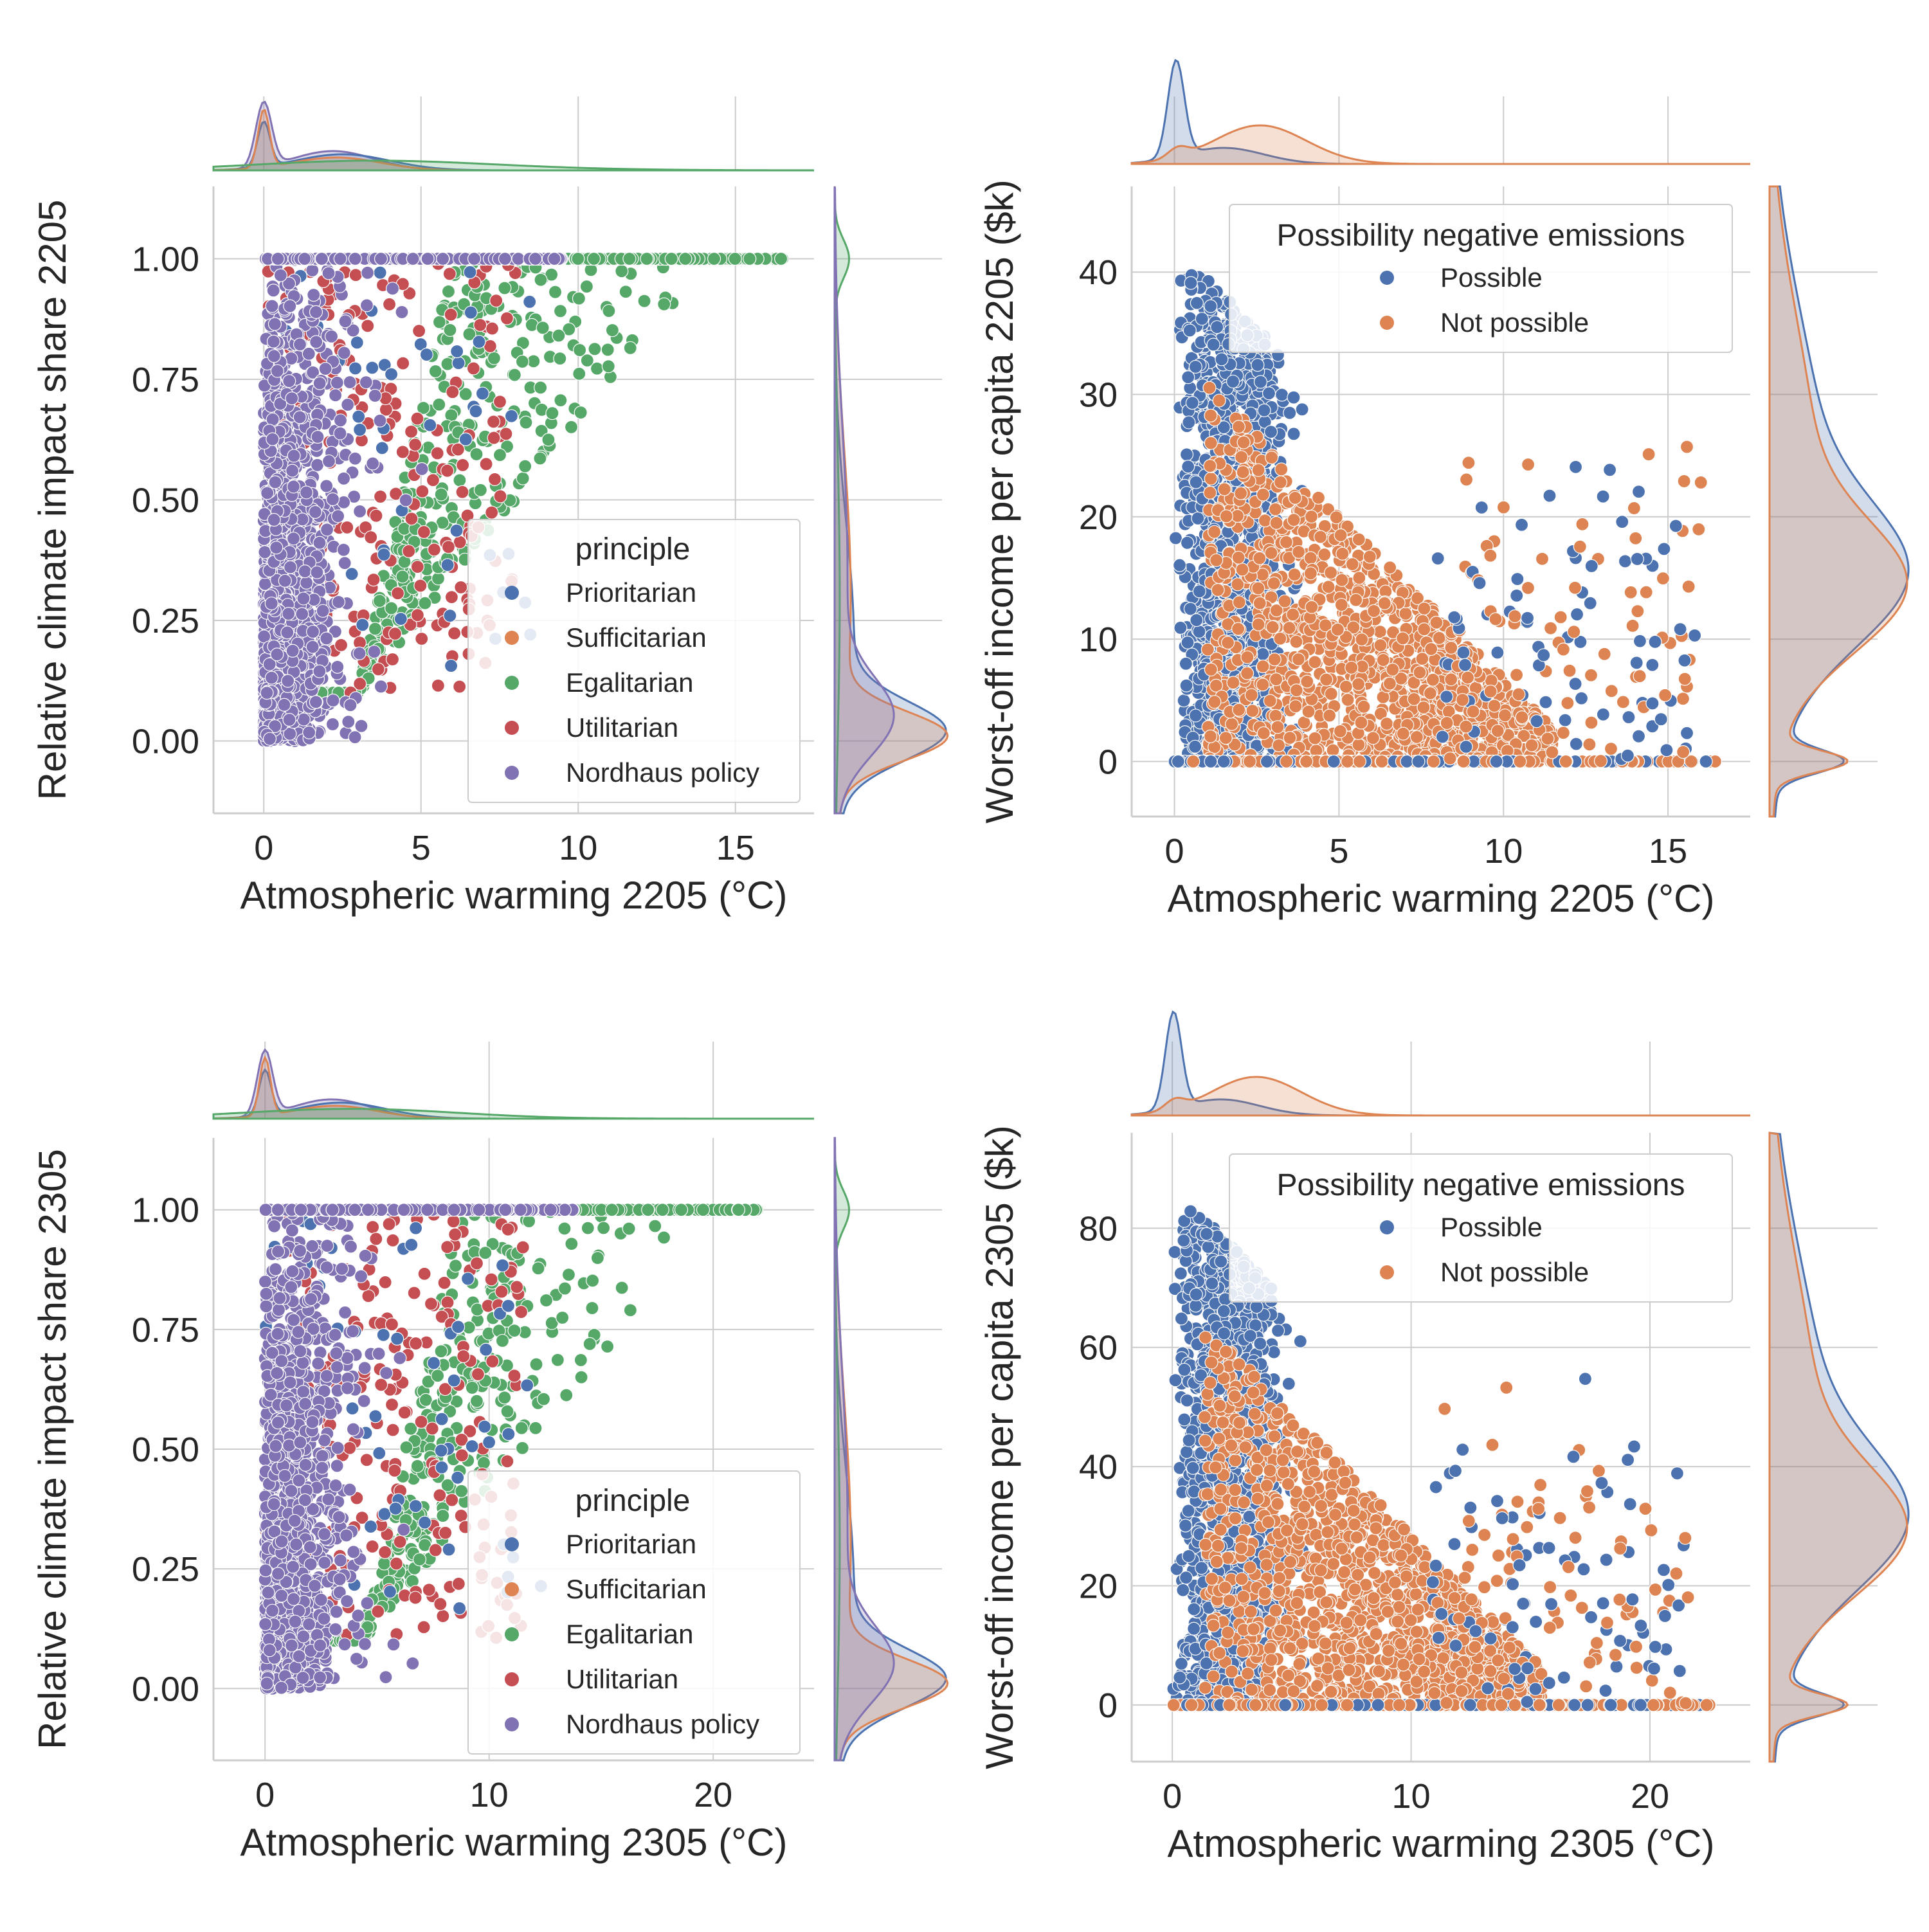 The image size is (1929, 1932). What do you see at coordinates (512, 683) in the screenshot?
I see `legend-marker` at bounding box center [512, 683].